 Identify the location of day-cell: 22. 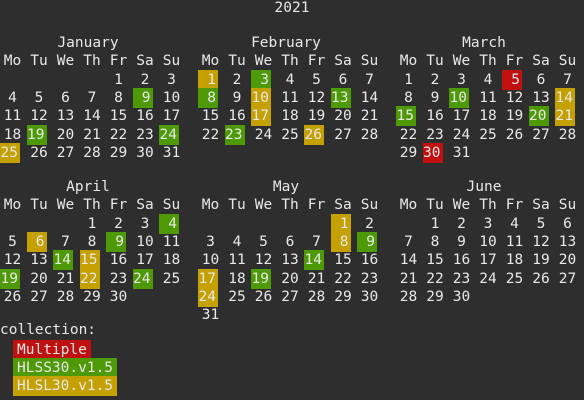
(343, 278).